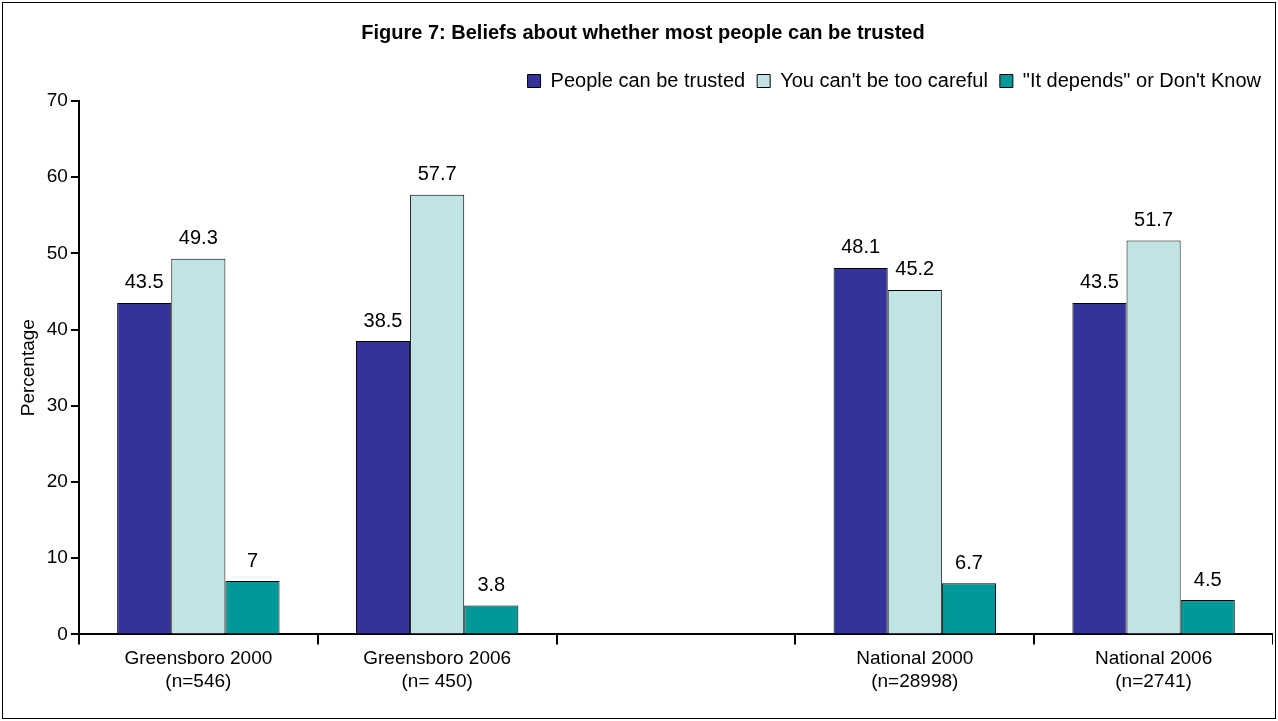 The width and height of the screenshot is (1278, 721). What do you see at coordinates (884, 79) in the screenshot?
I see `legend-label: You can't be too careful` at bounding box center [884, 79].